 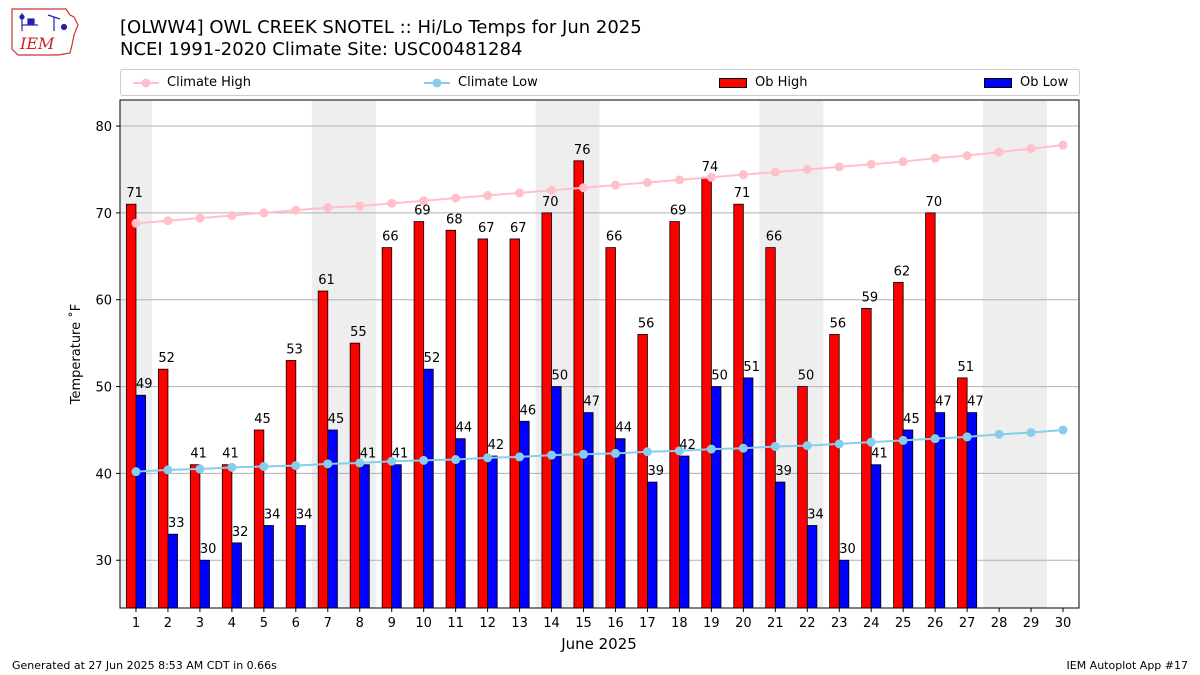 I want to click on ob-high-label-day-16: 66, so click(x=614, y=237).